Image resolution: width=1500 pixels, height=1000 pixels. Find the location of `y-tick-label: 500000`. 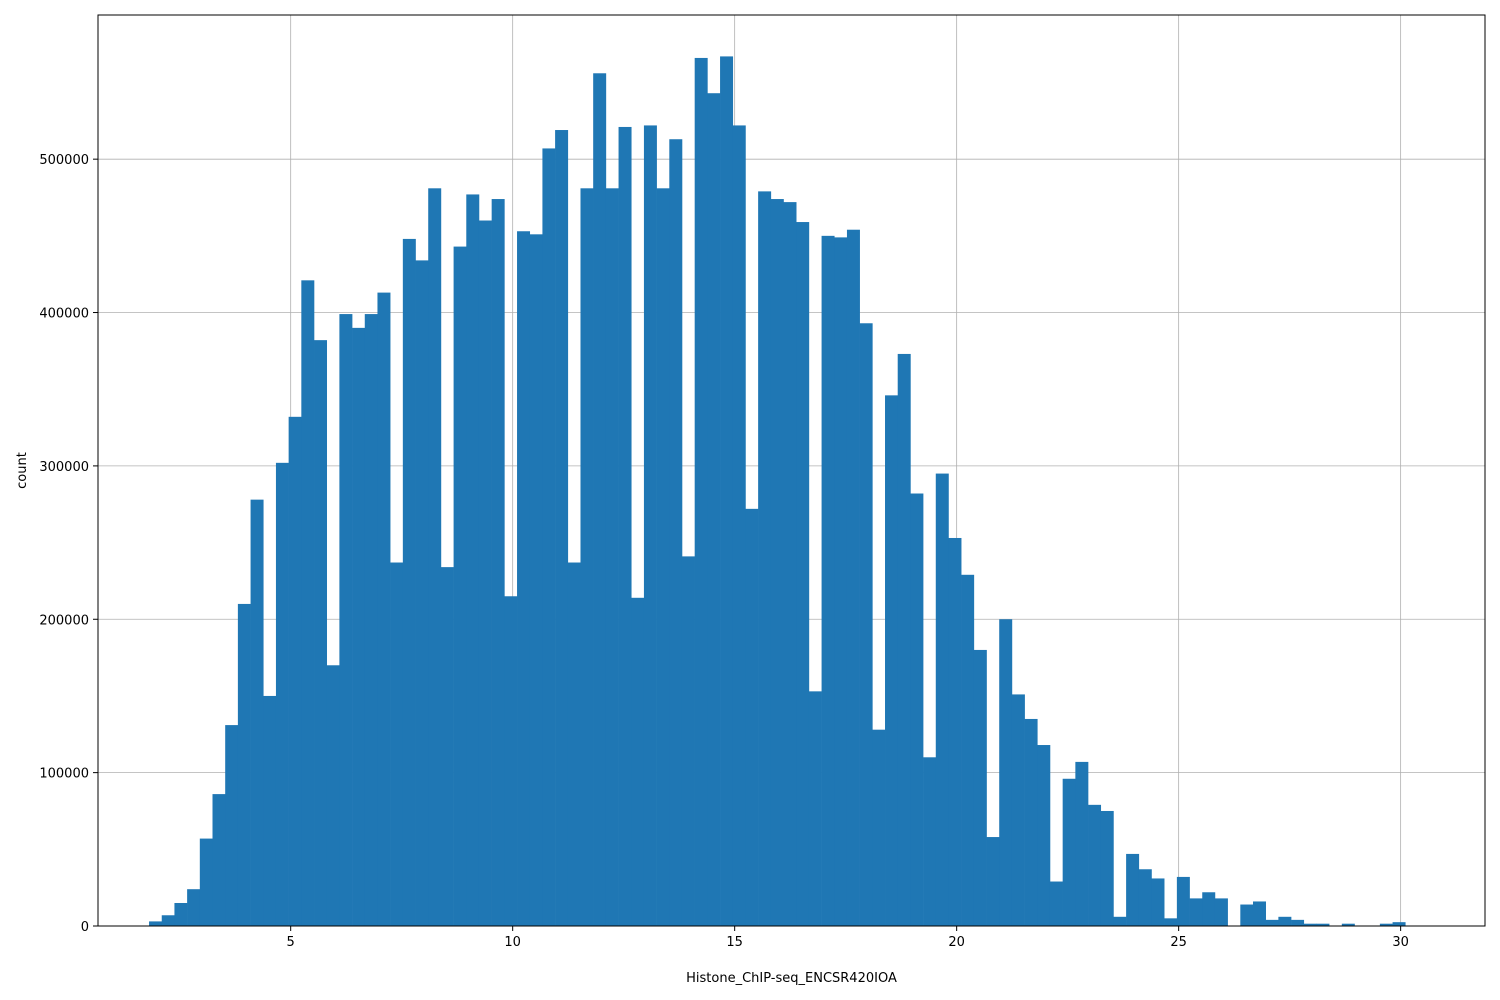

y-tick-label: 500000 is located at coordinates (64, 160).